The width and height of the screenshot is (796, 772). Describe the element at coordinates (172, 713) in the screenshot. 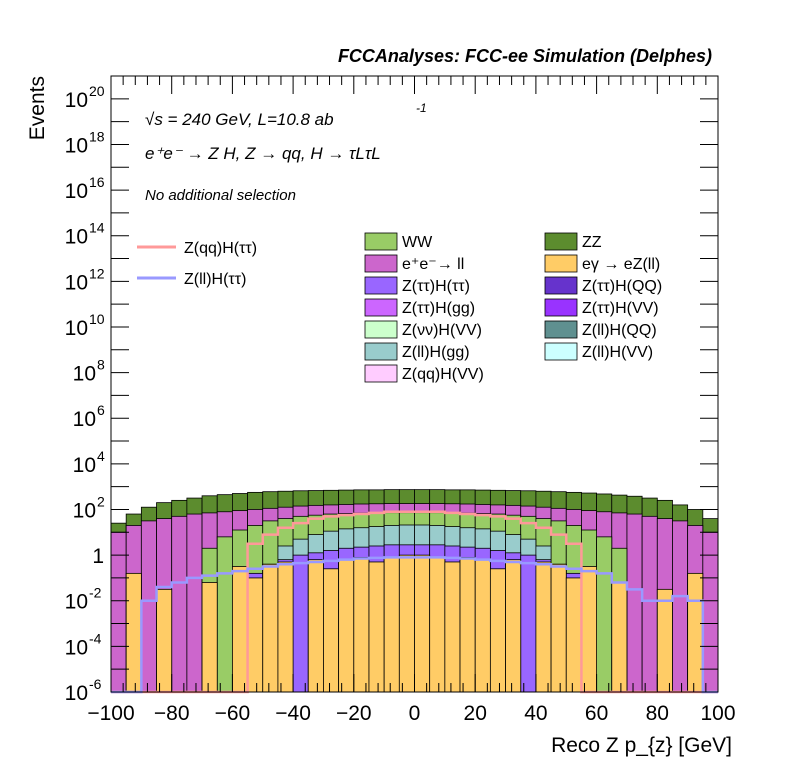

I see `x-tick-label: −80` at that location.